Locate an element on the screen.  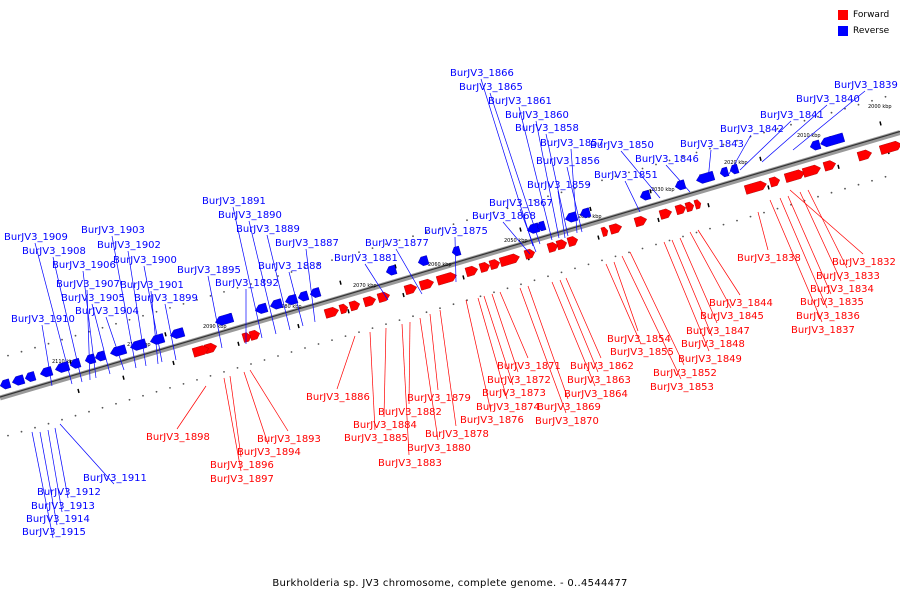
gene-label-burjv3-1875: BurJV3_1875 is located at coordinates (456, 231).